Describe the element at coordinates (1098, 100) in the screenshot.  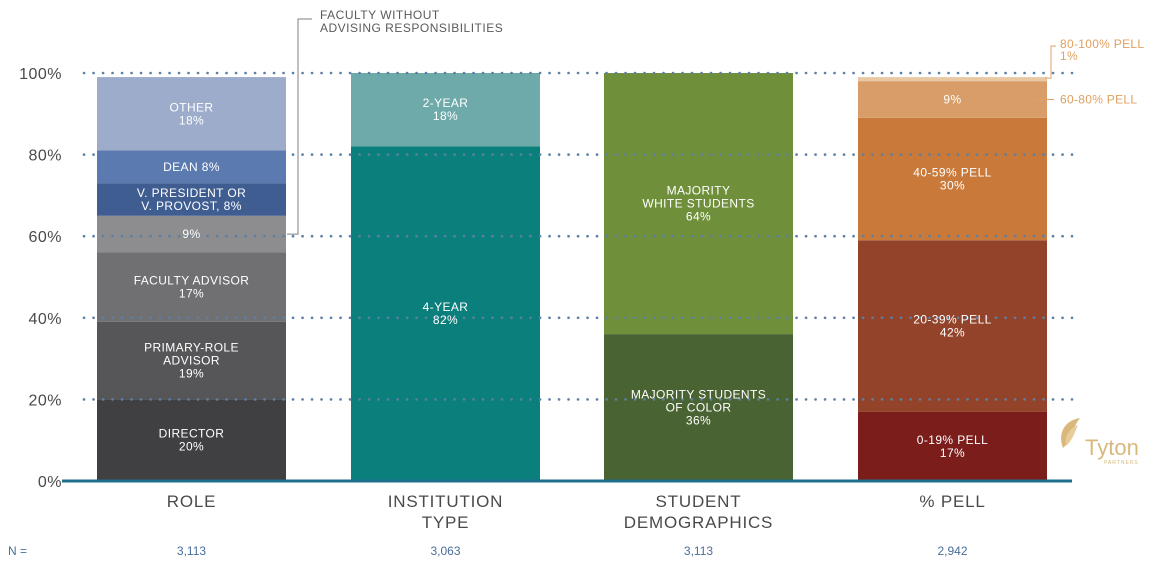
I see `annotation-label: 60-80% PELL` at that location.